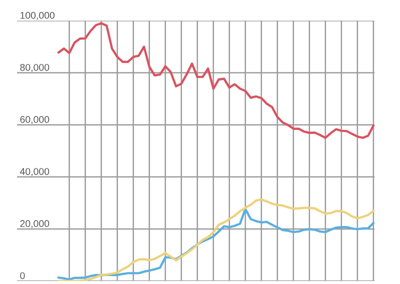  I want to click on y-tick-label: 40,000, so click(35, 172).